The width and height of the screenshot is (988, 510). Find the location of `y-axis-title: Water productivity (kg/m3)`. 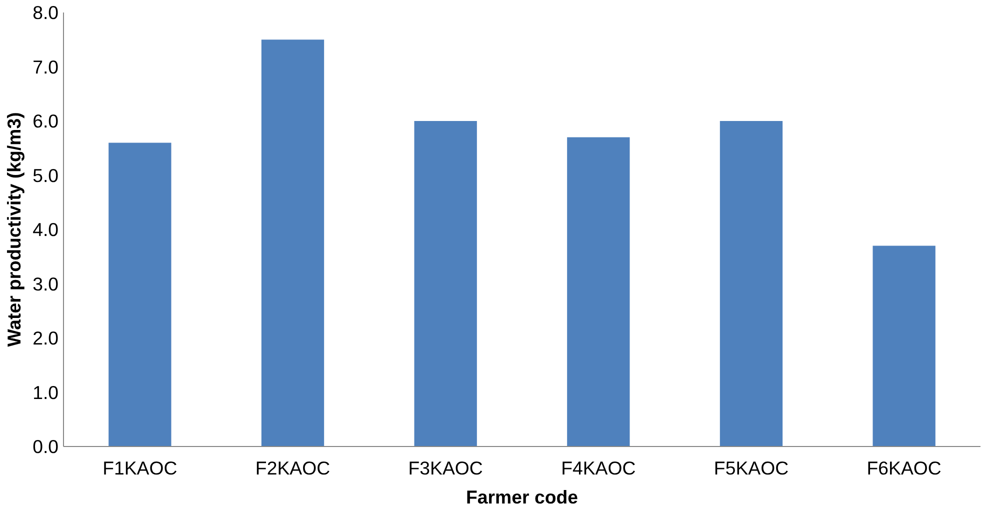

y-axis-title: Water productivity (kg/m3) is located at coordinates (14, 229).